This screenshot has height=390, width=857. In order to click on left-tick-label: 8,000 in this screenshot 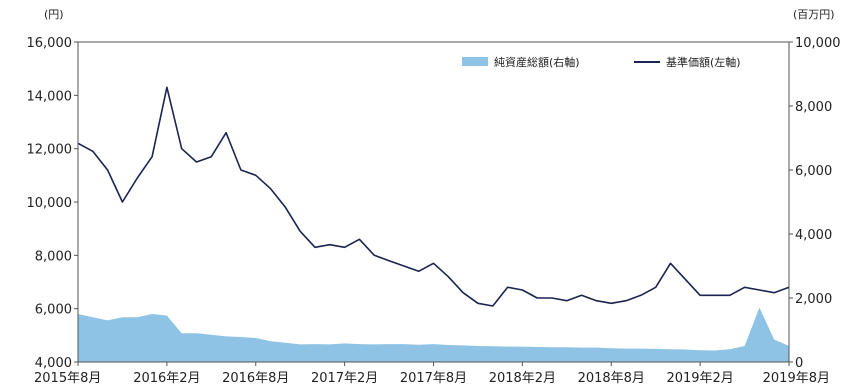, I will do `click(53, 256)`.